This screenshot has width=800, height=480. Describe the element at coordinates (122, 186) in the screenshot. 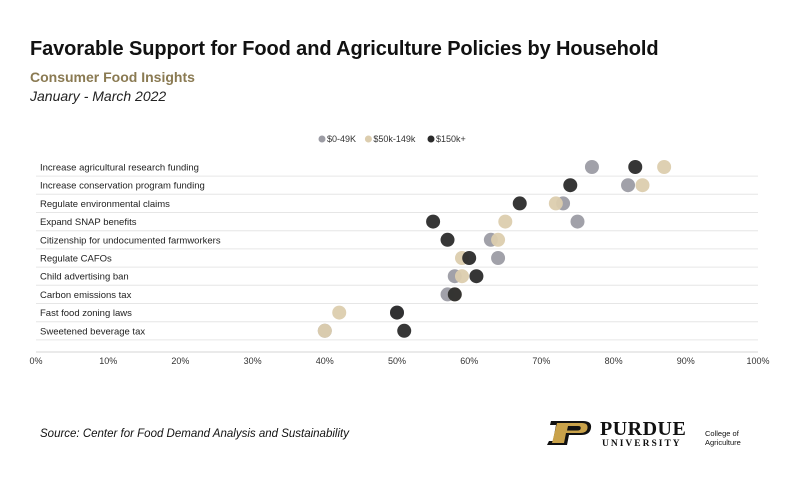

I see `category-label: Increase conservation program funding` at that location.